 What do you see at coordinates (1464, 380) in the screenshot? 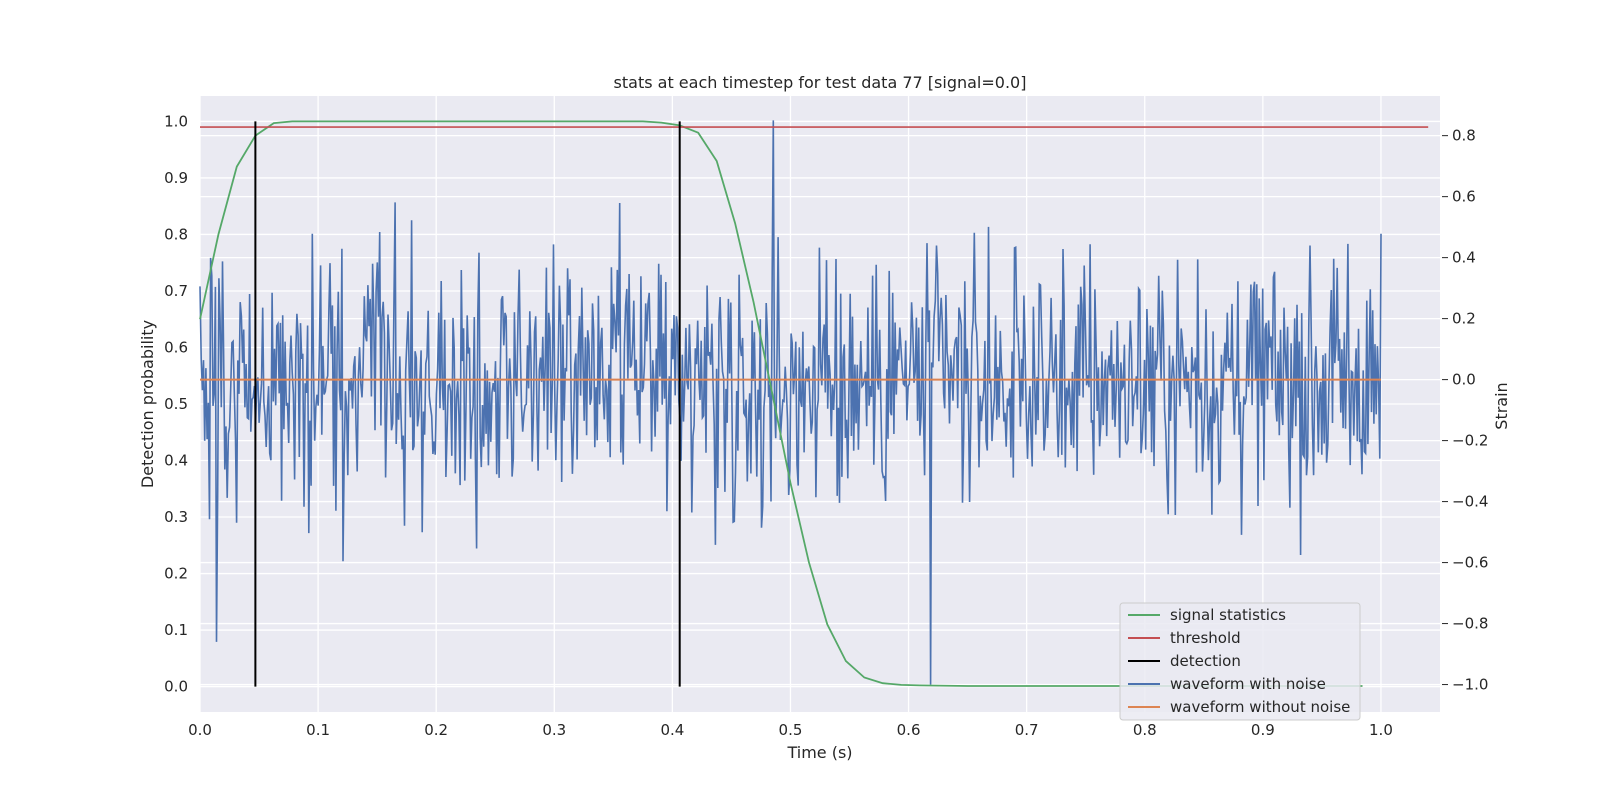
I see `y-right-tick-label: 0.0` at bounding box center [1464, 380].